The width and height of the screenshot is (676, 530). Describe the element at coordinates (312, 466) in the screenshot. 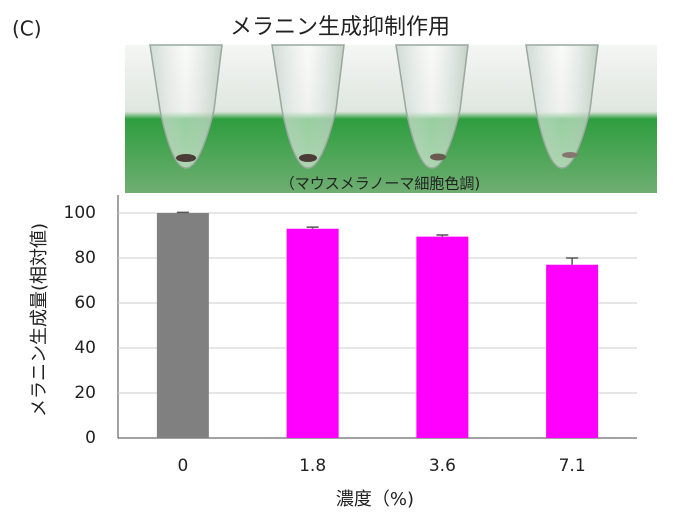

I see `x-tick-label: 1.8` at that location.